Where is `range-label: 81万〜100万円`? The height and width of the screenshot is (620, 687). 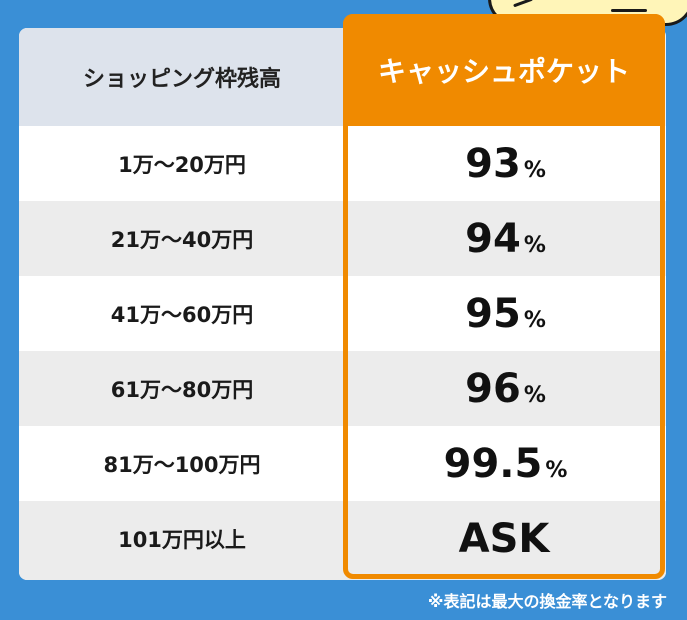 range-label: 81万〜100万円 is located at coordinates (182, 464).